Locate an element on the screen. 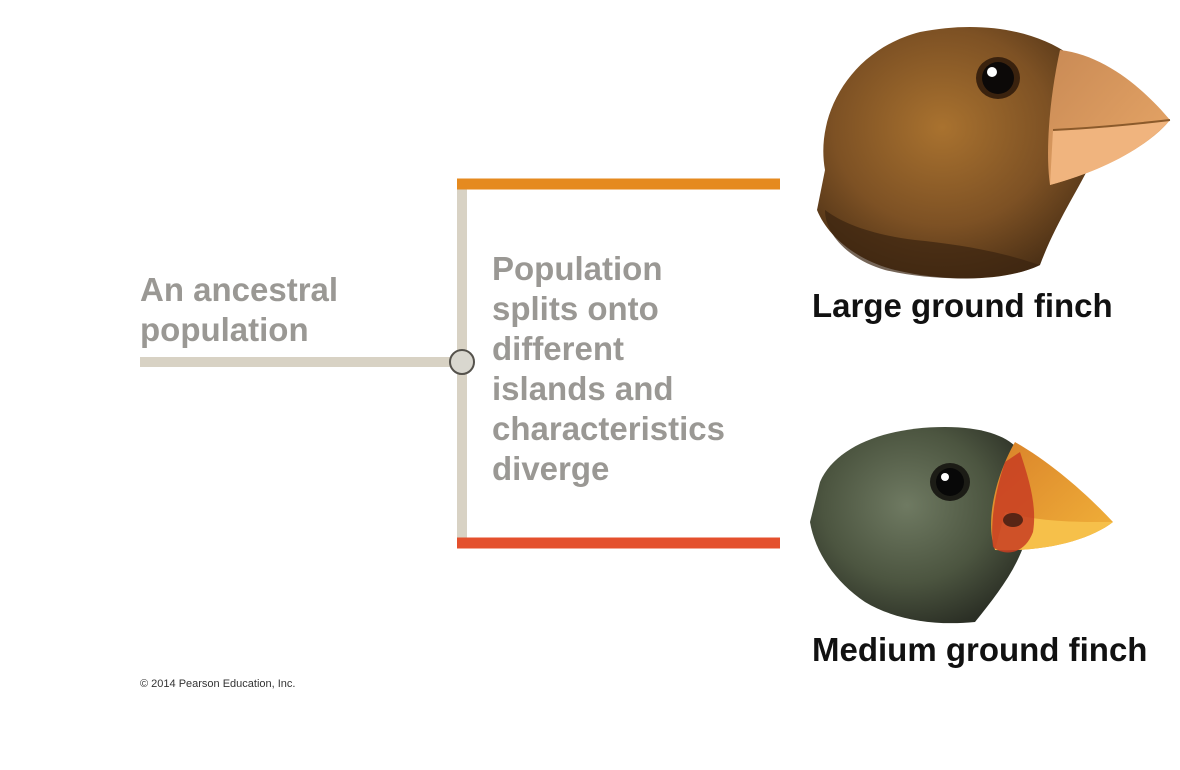  ancestral-population-label: An ancestral population is located at coordinates (239, 309).